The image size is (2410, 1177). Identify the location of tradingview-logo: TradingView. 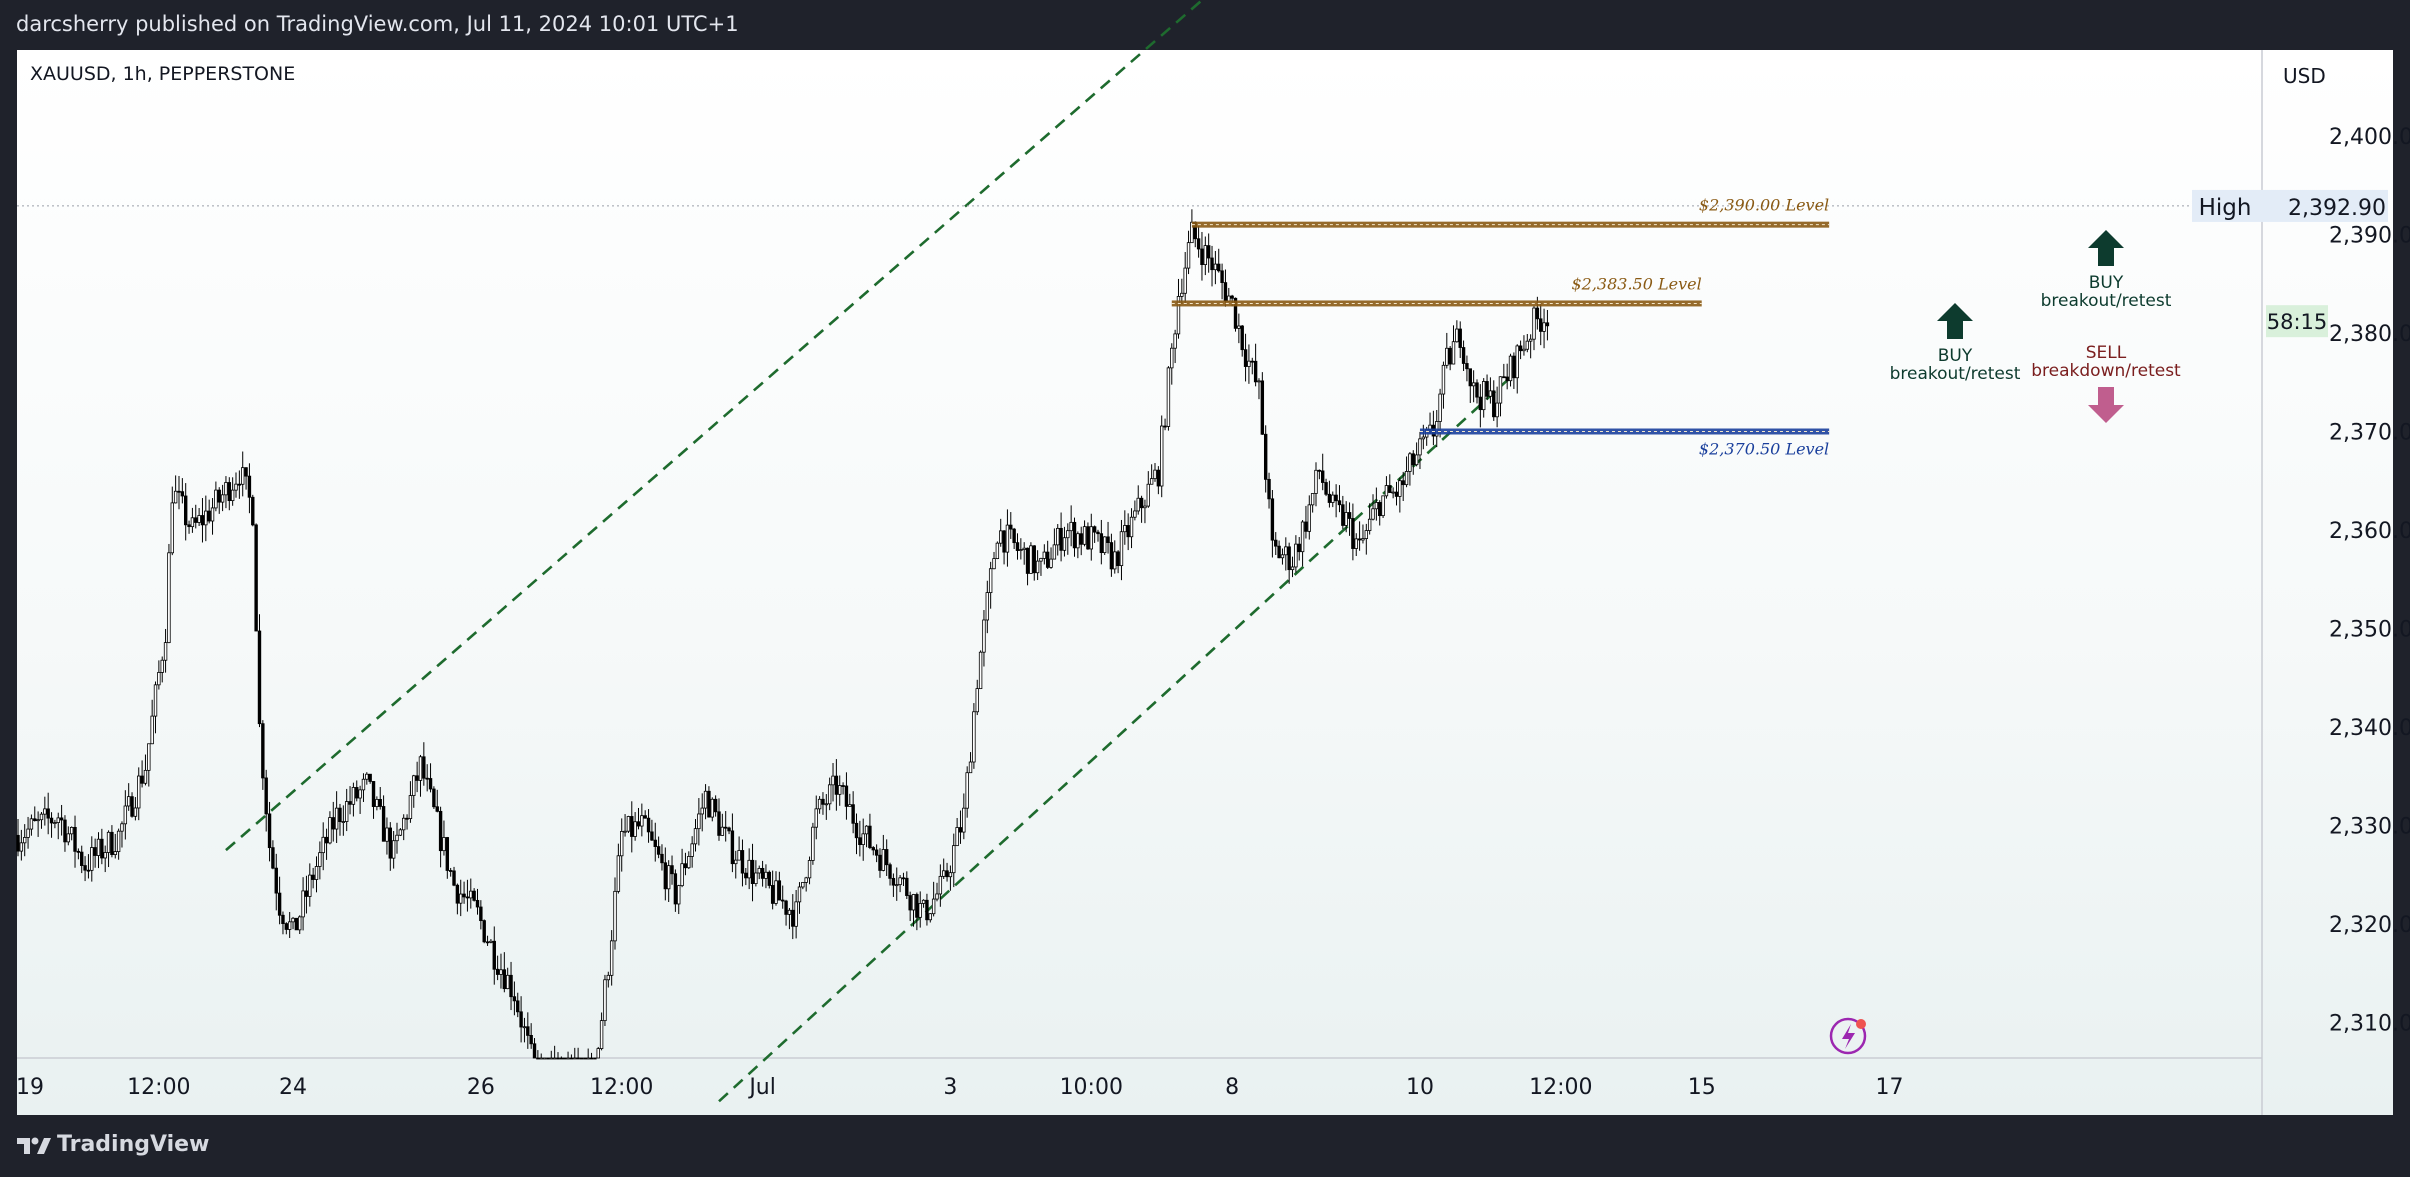
(113, 1144).